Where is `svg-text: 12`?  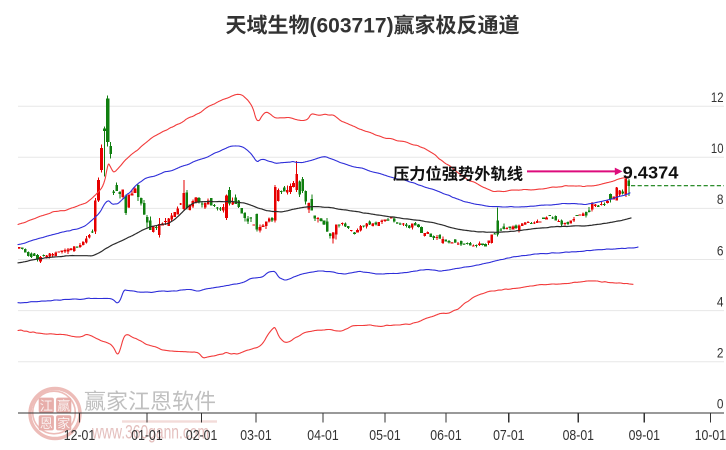 svg-text: 12 is located at coordinates (717, 97).